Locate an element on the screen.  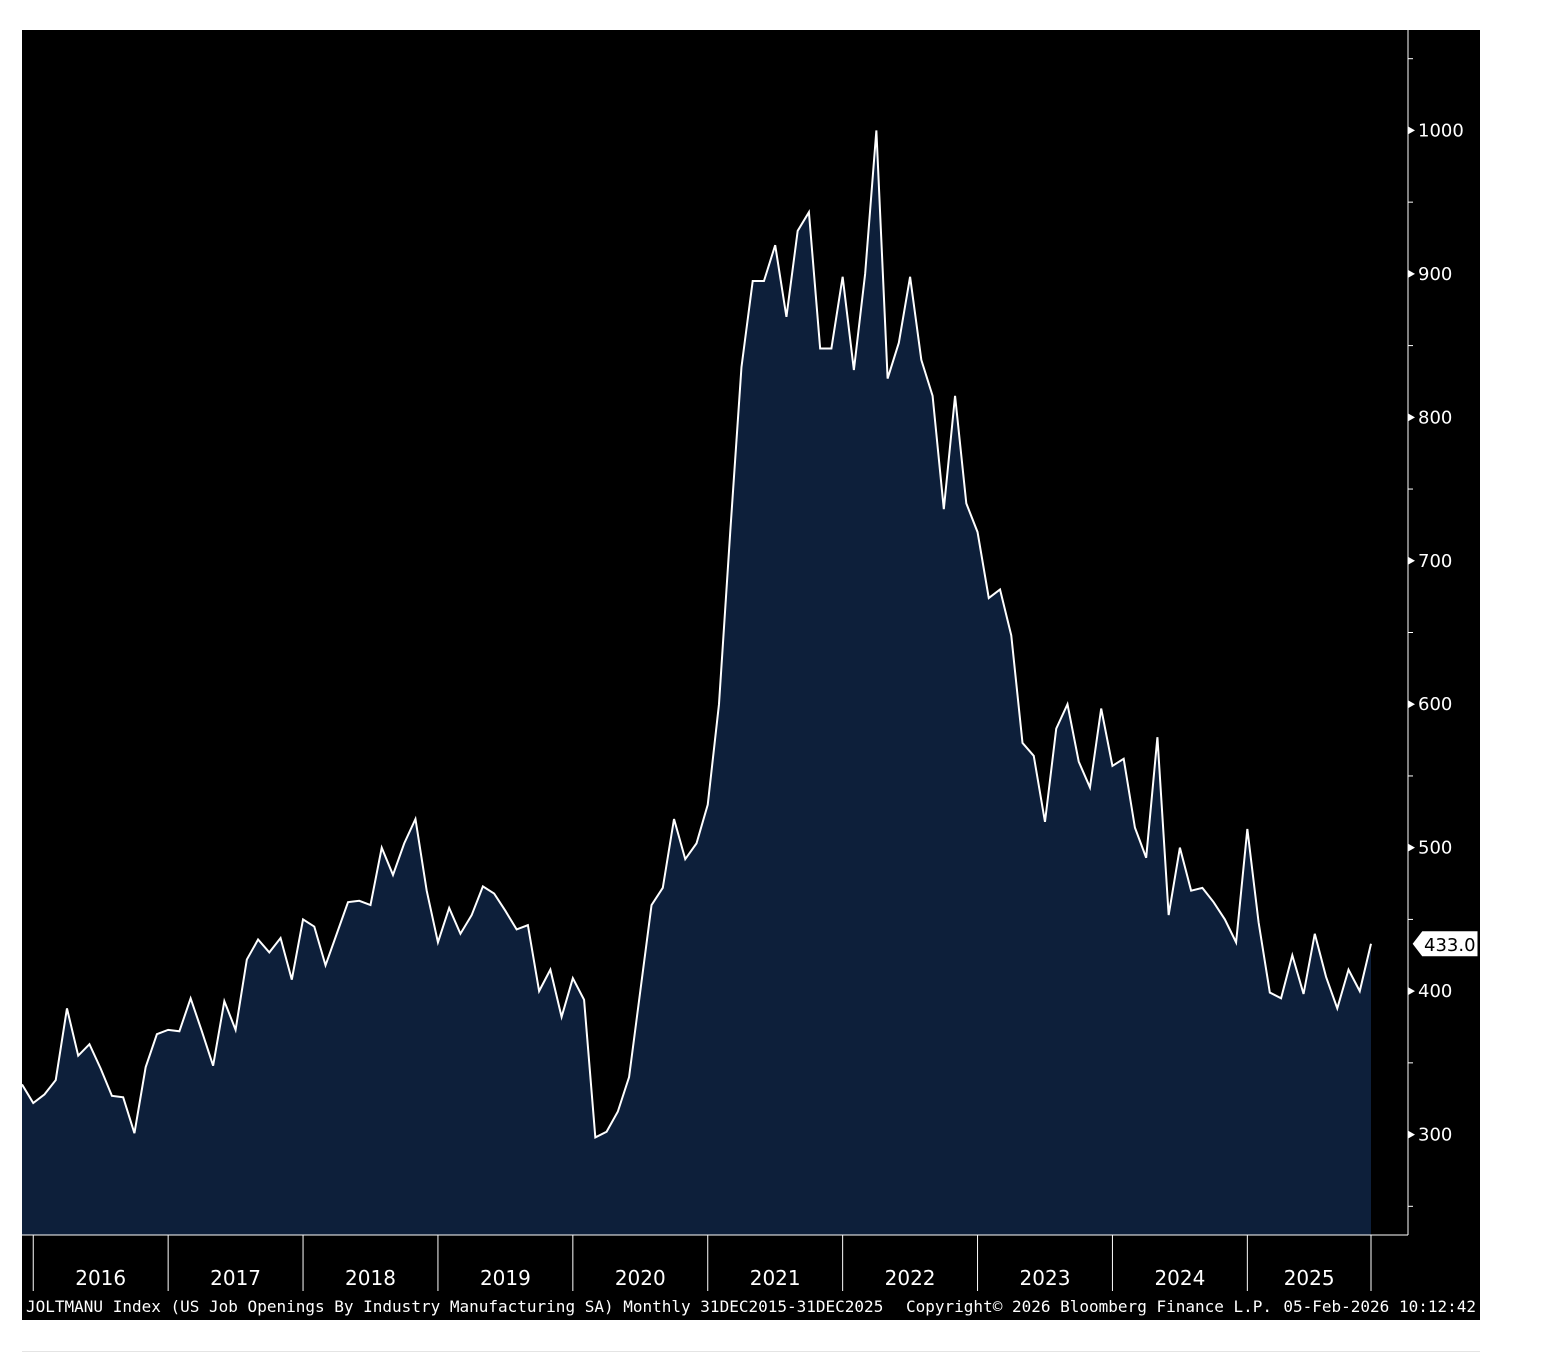
y-tick-label: 900 is located at coordinates (1435, 274).